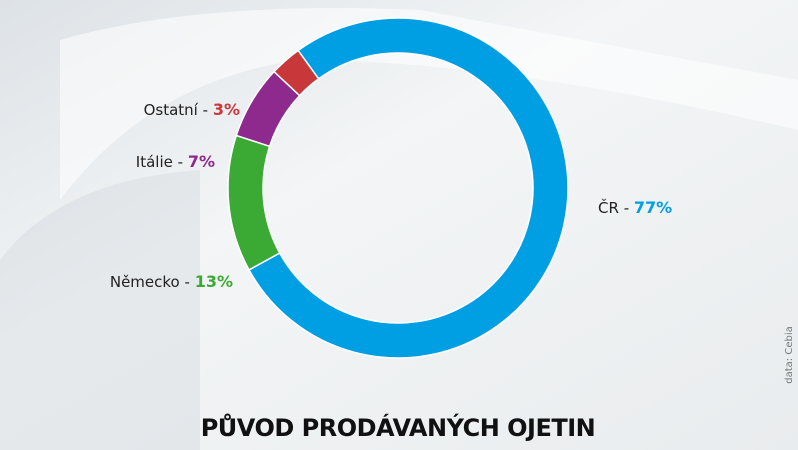  I want to click on source: data: Cebia, so click(789, 354).